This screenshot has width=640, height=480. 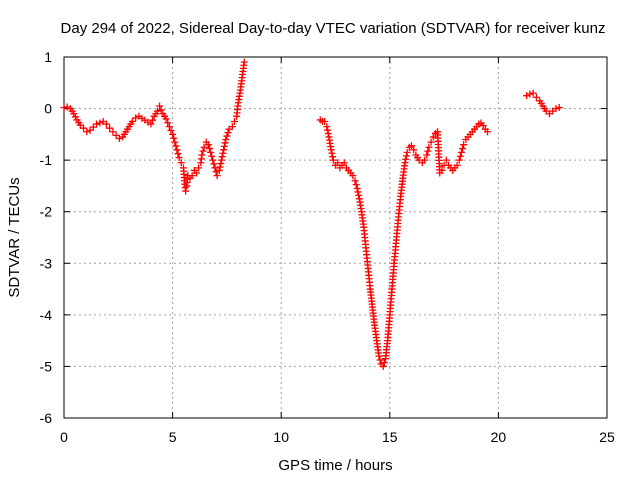 I want to click on y-axis-tick-labels: -6 -5 -4 -3 -2 -1 0 1, so click(x=46, y=237).